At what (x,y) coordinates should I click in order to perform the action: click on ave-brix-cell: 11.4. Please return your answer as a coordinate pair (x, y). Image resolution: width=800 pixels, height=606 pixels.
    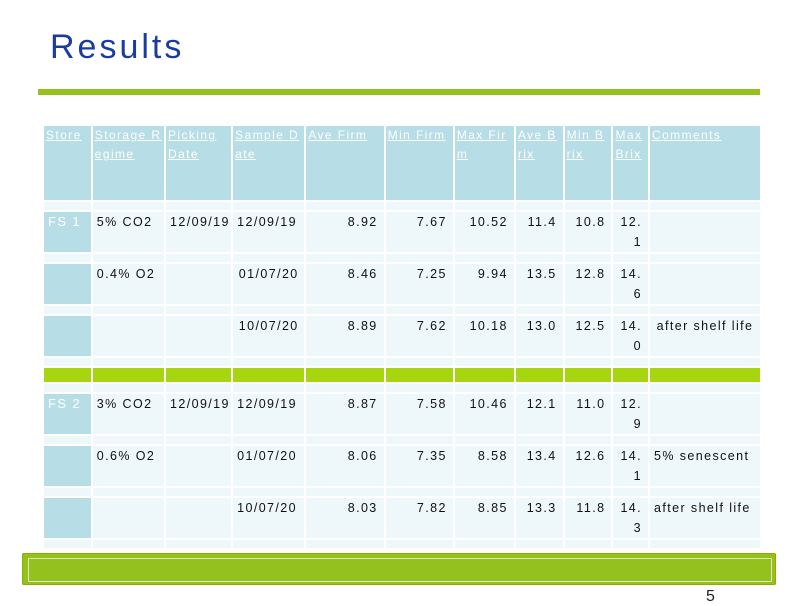
    Looking at the image, I should click on (539, 232).